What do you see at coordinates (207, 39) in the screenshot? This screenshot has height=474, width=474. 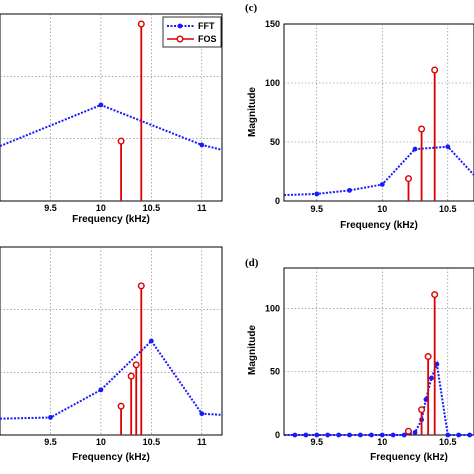 I see `legend-fos-label: FOS` at bounding box center [207, 39].